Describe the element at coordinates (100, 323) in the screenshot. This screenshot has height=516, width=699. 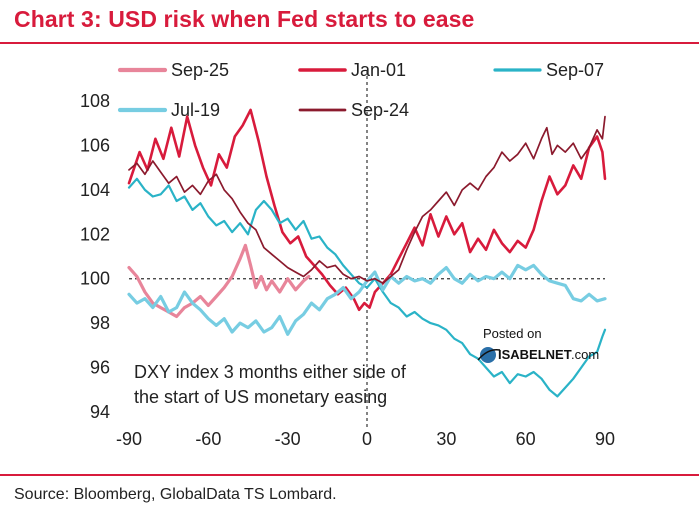
I see `y-tick-label: 98` at that location.